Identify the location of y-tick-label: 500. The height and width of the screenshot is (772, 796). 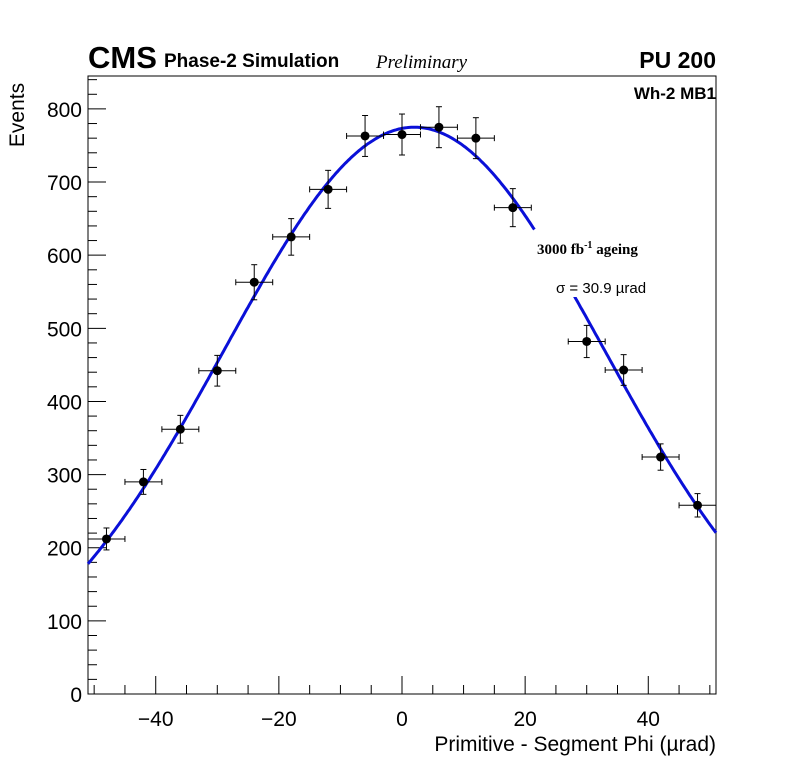
(64, 329).